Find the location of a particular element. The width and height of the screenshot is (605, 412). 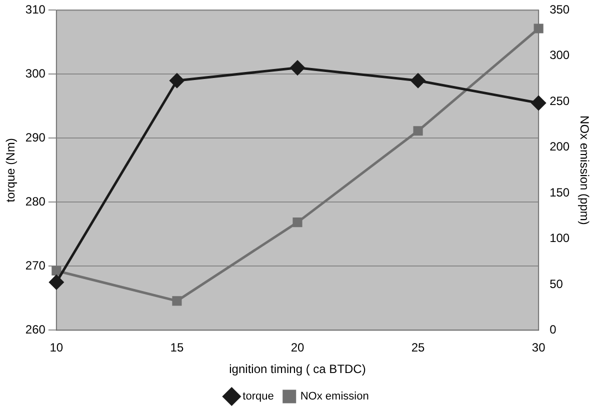

x-tick-label: 20 is located at coordinates (297, 347).